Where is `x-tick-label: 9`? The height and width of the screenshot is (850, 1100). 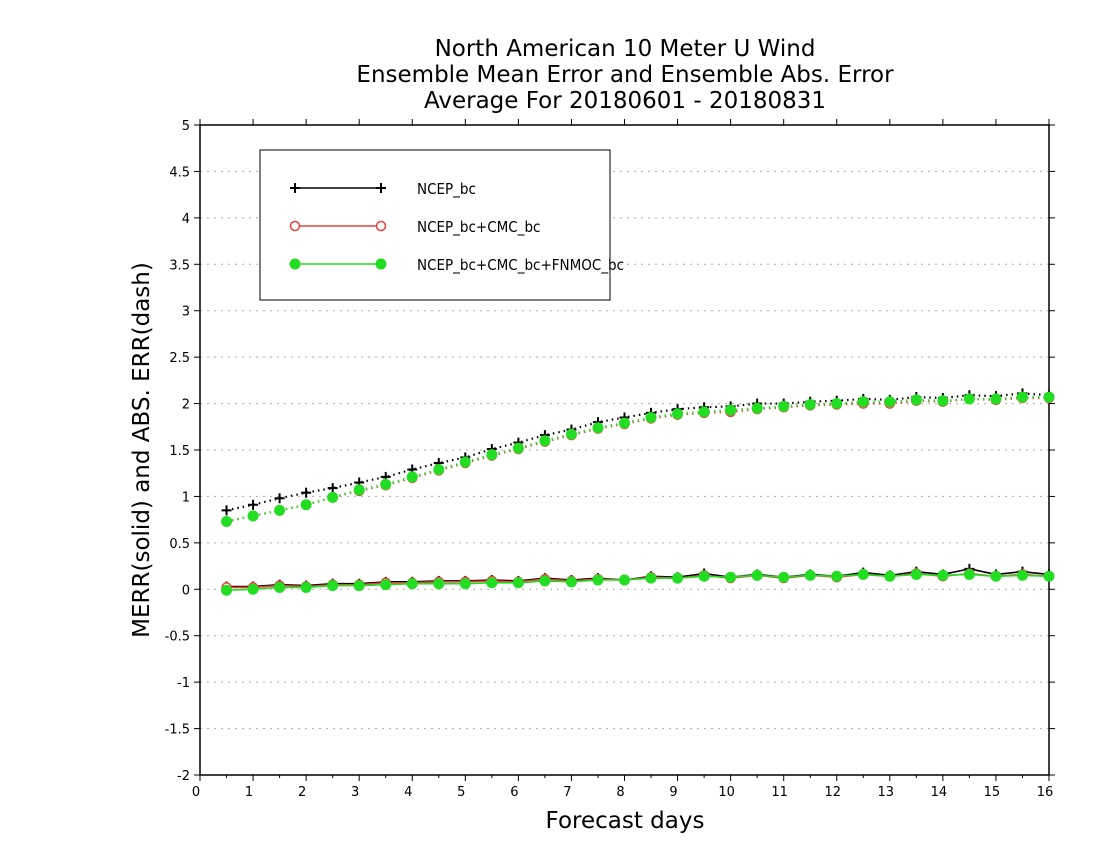
x-tick-label: 9 is located at coordinates (673, 792).